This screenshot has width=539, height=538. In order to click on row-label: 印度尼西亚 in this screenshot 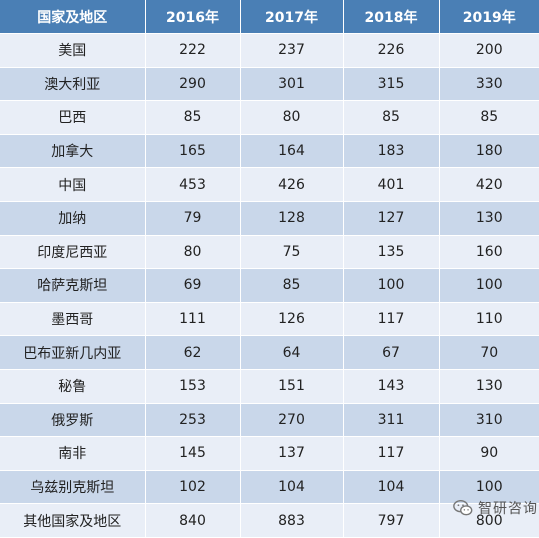, I will do `click(73, 252)`.